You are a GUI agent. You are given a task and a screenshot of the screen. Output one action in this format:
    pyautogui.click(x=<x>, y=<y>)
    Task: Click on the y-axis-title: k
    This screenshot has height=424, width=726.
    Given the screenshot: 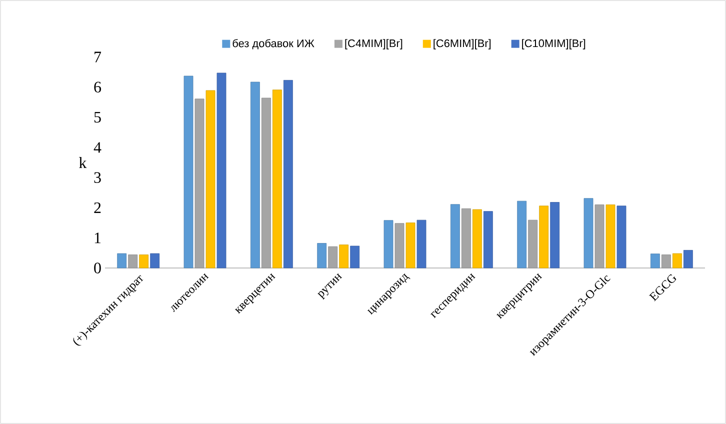 What is the action you would take?
    pyautogui.click(x=83, y=162)
    